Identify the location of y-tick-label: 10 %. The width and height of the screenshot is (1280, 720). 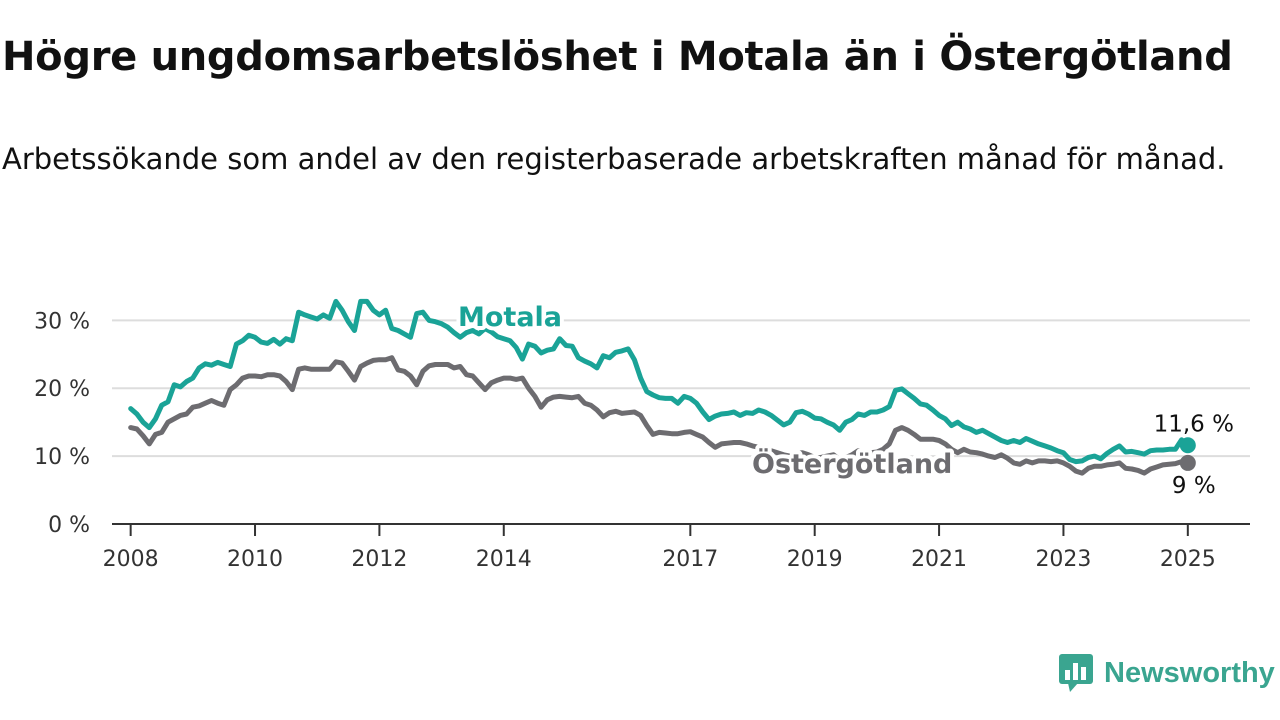
(62, 457).